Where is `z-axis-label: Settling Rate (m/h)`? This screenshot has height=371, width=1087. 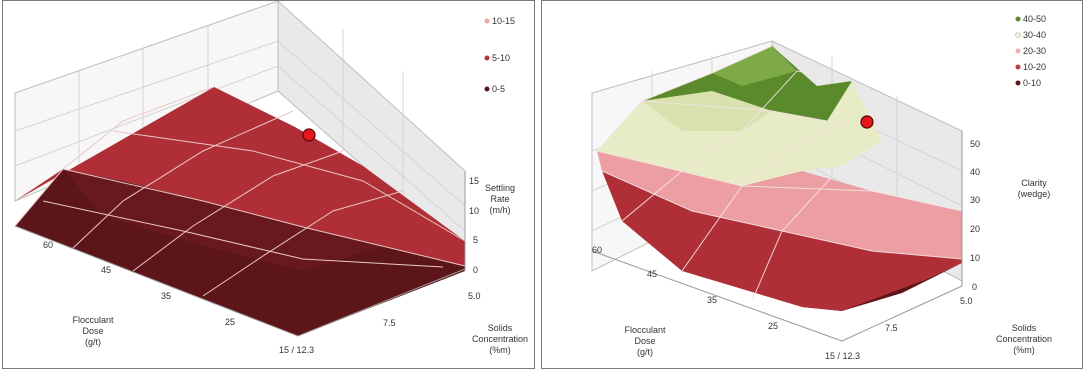
z-axis-label: Settling Rate (m/h) is located at coordinates (500, 199).